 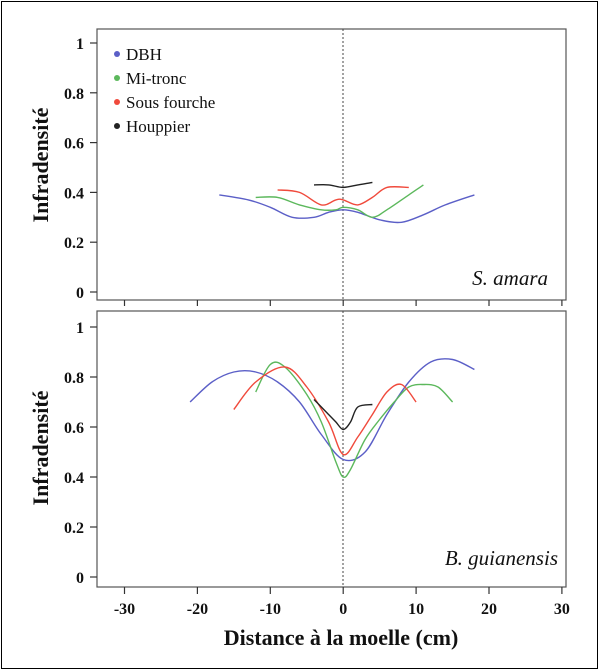 I want to click on x-tick-label: 0, so click(x=343, y=609).